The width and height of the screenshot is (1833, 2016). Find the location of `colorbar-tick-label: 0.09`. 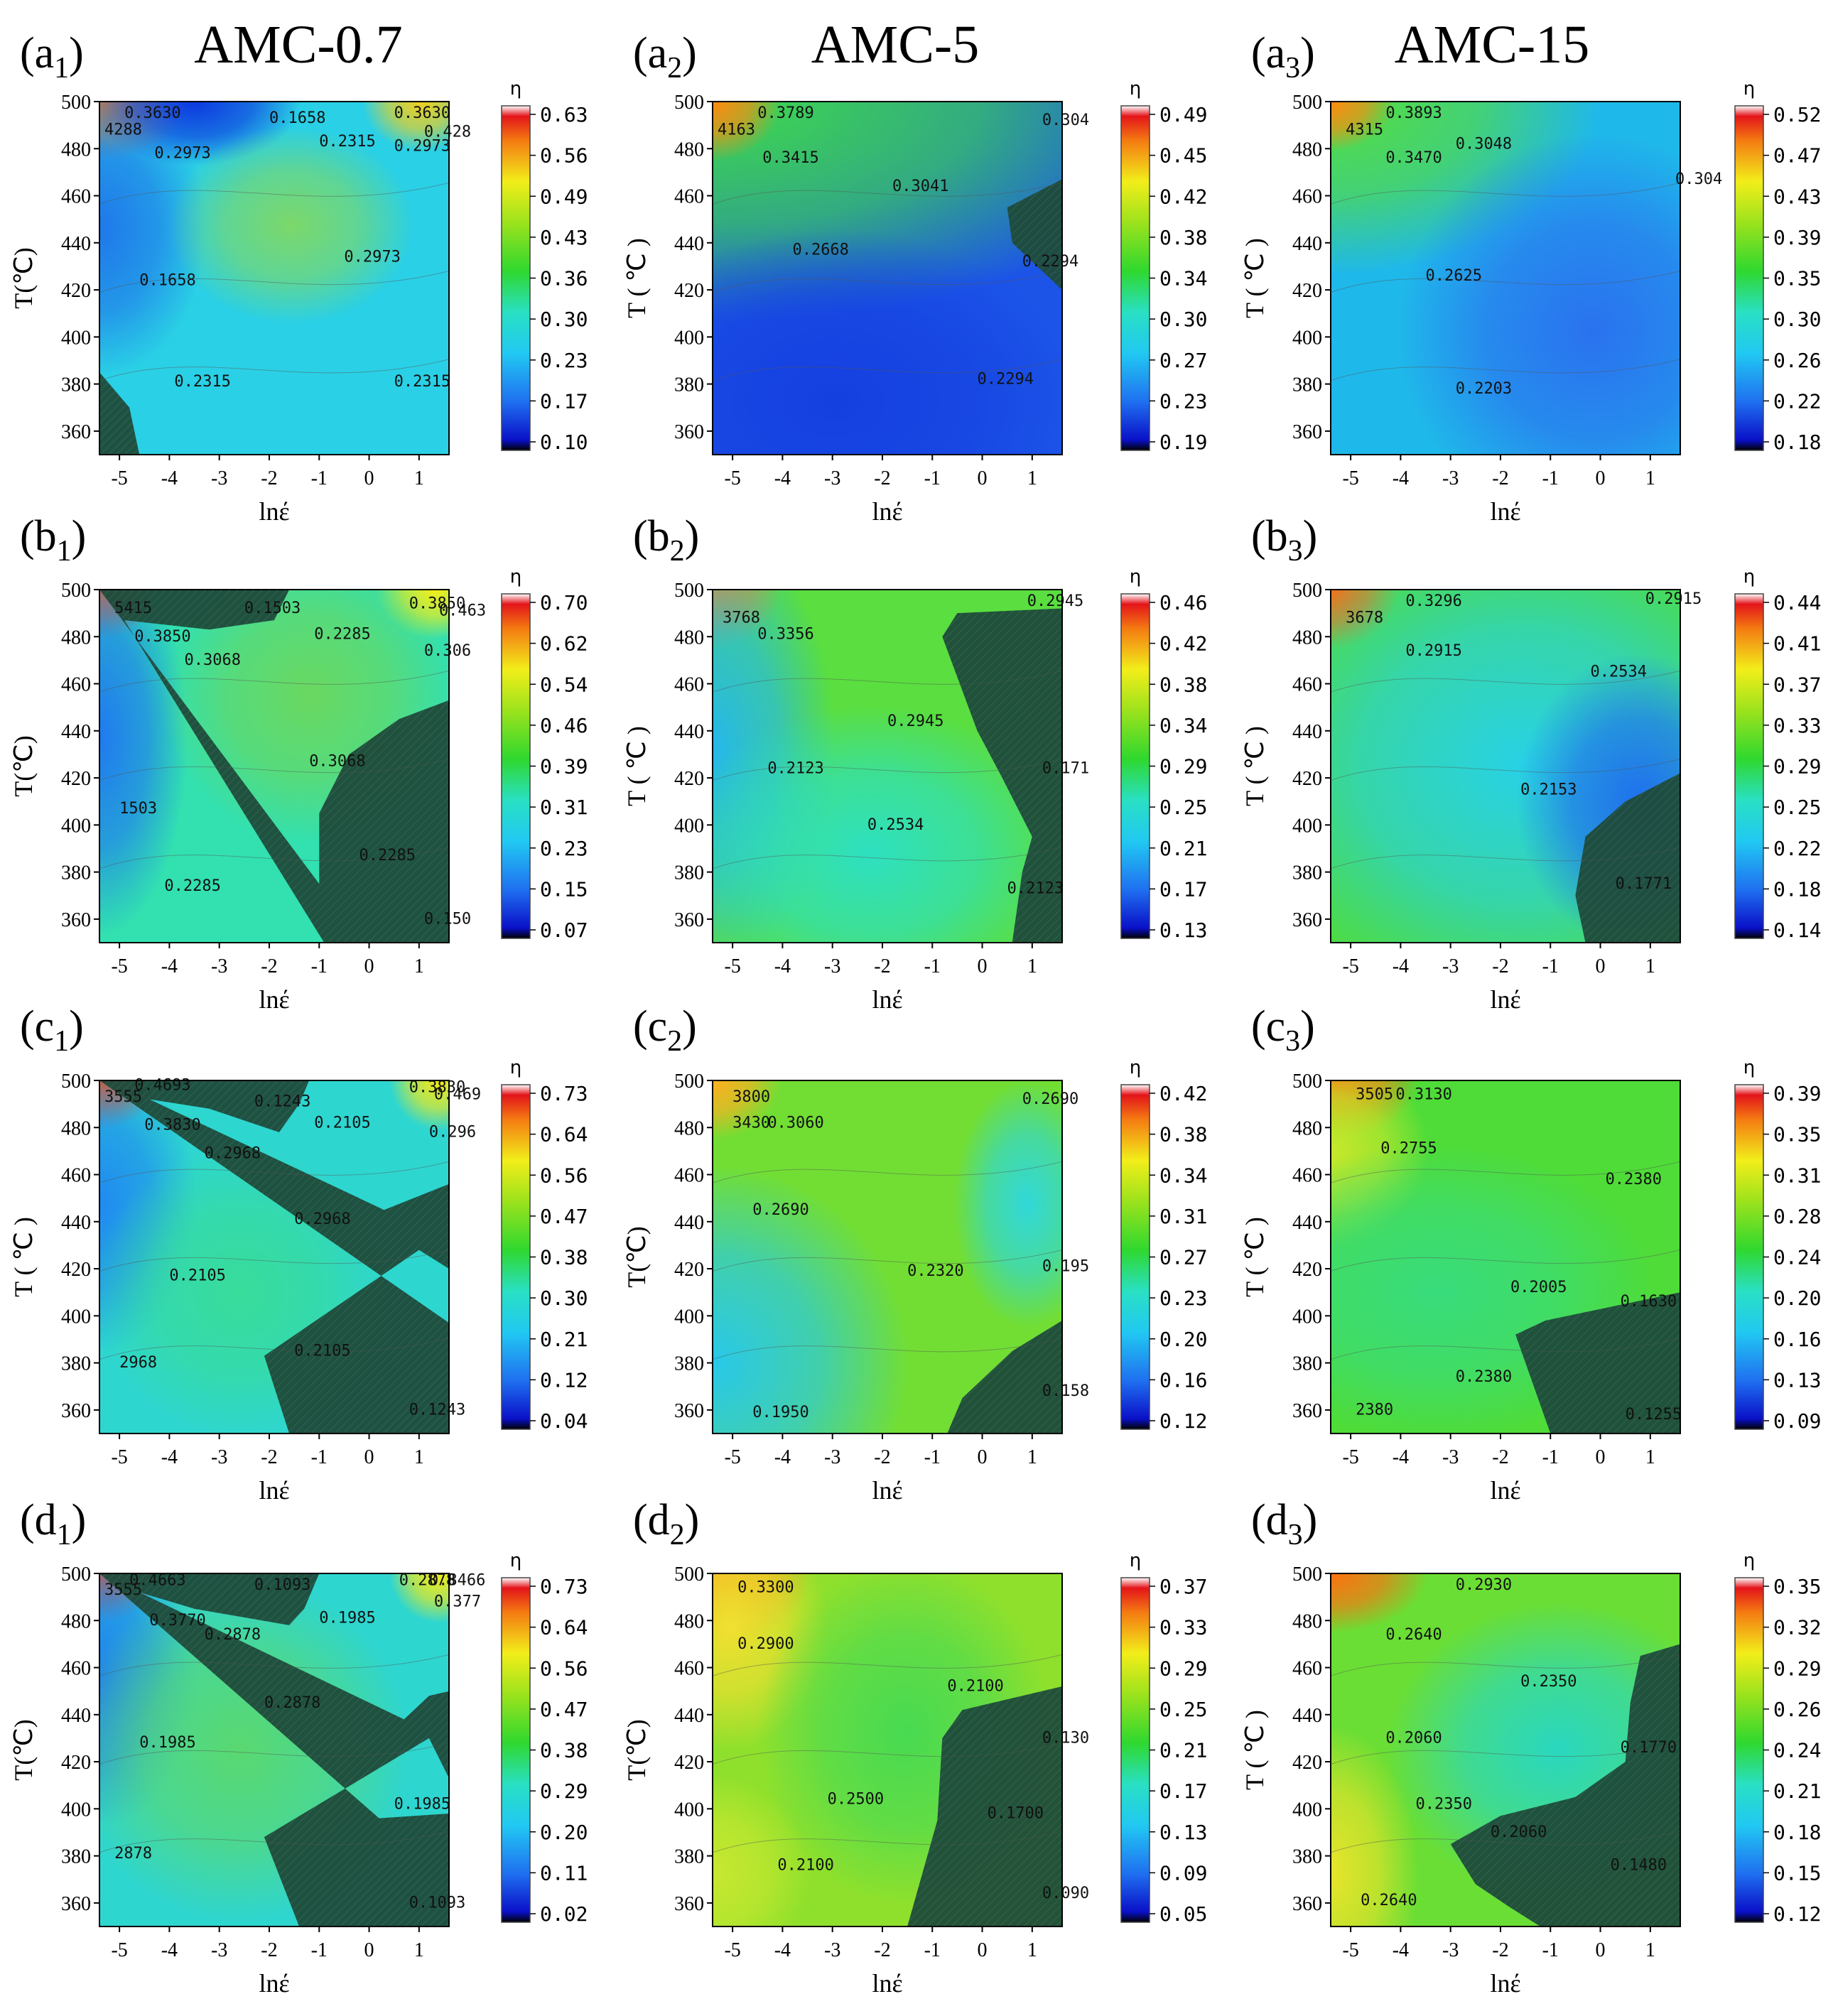

colorbar-tick-label: 0.09 is located at coordinates (1183, 1873).